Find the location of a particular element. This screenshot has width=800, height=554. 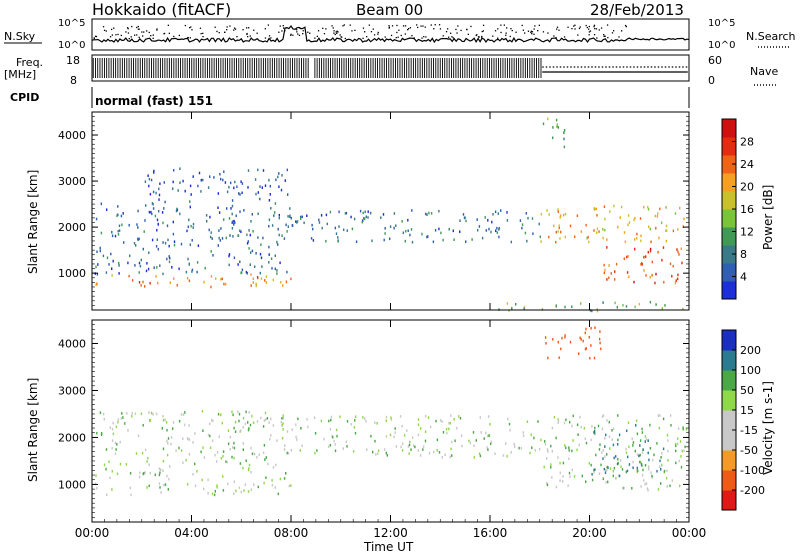

nsky-trace is located at coordinates (390, 34).